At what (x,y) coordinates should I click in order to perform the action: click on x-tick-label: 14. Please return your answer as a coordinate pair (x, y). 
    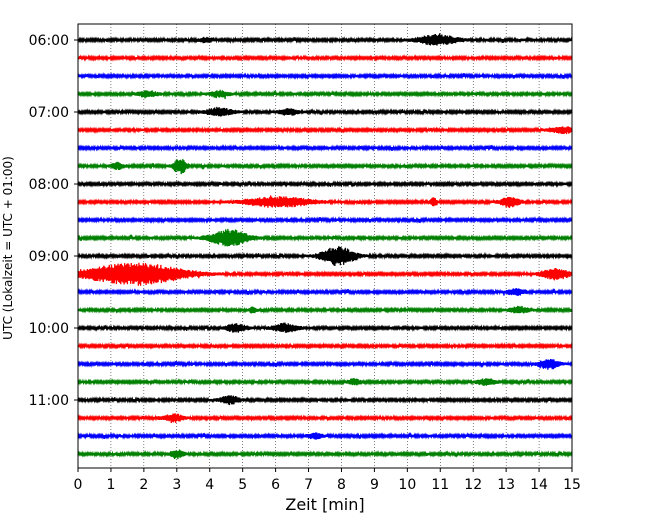
    Looking at the image, I should click on (539, 485).